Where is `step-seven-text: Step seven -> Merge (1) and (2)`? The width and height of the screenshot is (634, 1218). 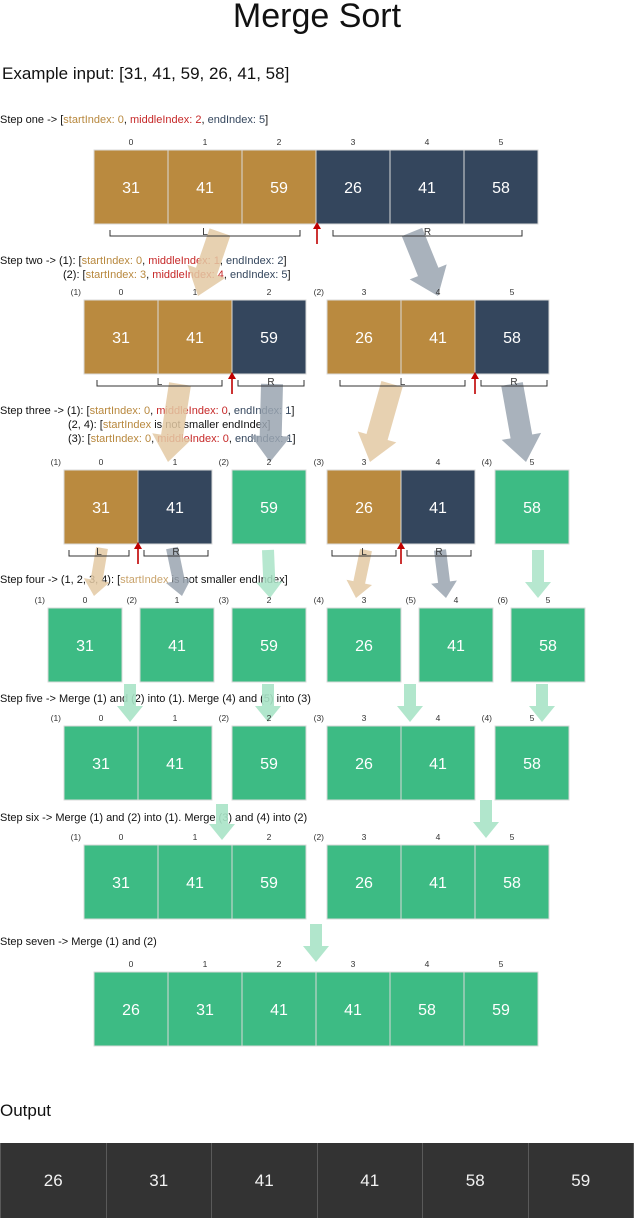
step-seven-text: Step seven -> Merge (1) and (2) is located at coordinates (78, 942).